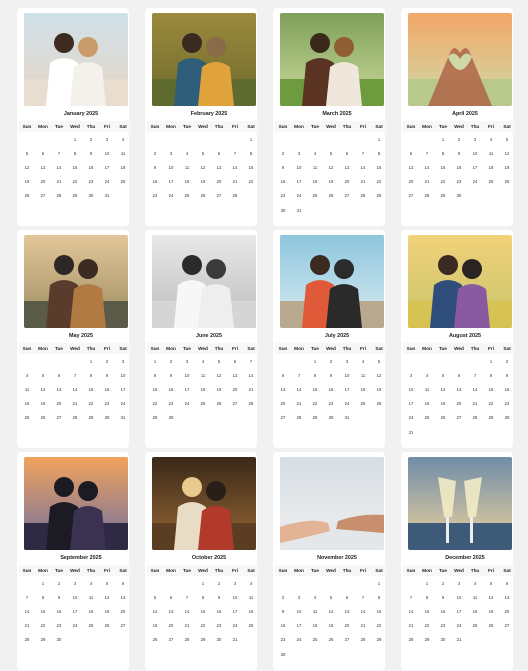  I want to click on day-cell: 31, so click(459, 640).